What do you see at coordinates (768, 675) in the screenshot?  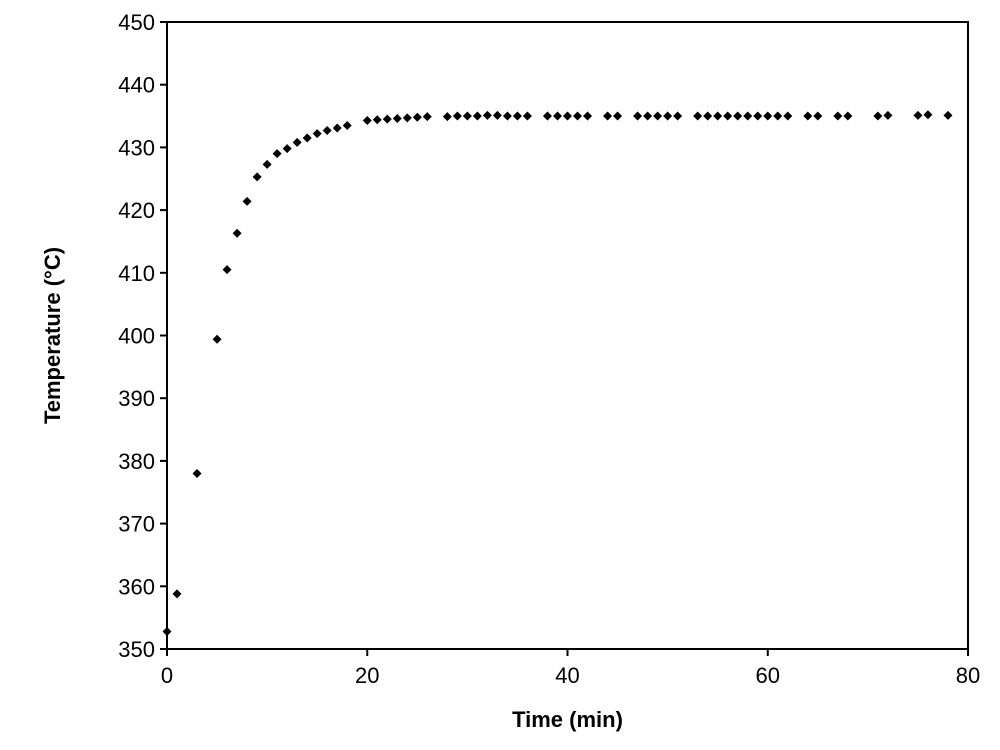 I see `x-tick-label: 60` at bounding box center [768, 675].